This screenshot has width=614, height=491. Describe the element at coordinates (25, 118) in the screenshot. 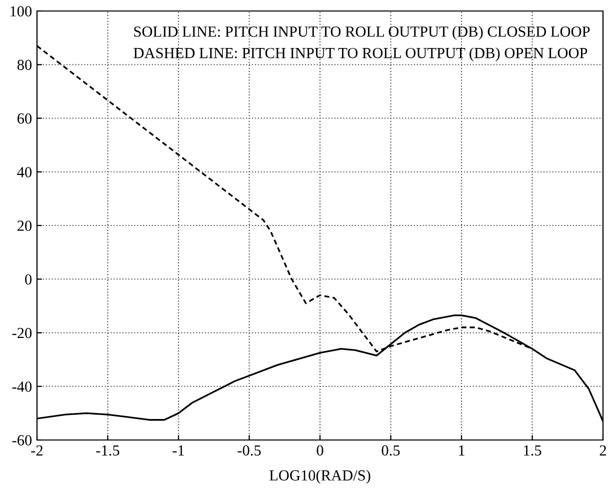

I see `y-tick-label: 60` at that location.